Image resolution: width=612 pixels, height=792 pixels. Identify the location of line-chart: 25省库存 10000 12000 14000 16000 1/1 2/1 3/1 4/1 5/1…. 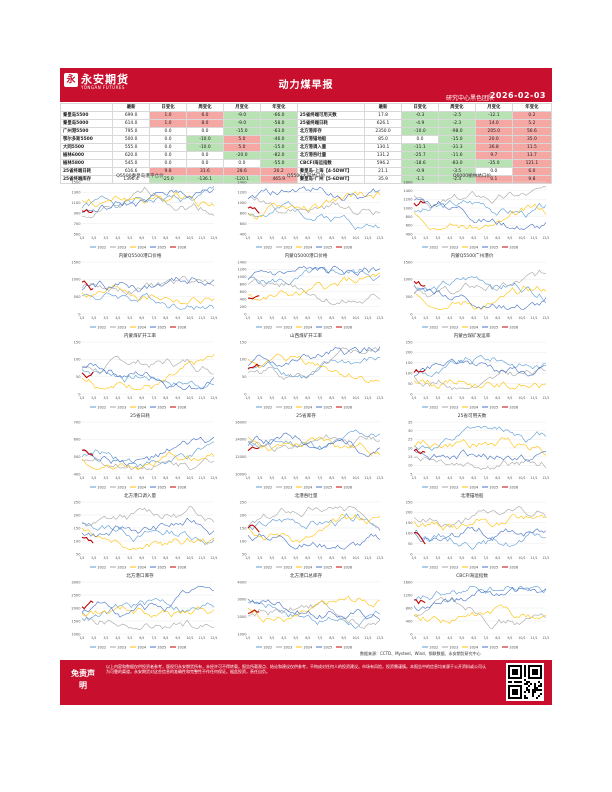
(307, 453).